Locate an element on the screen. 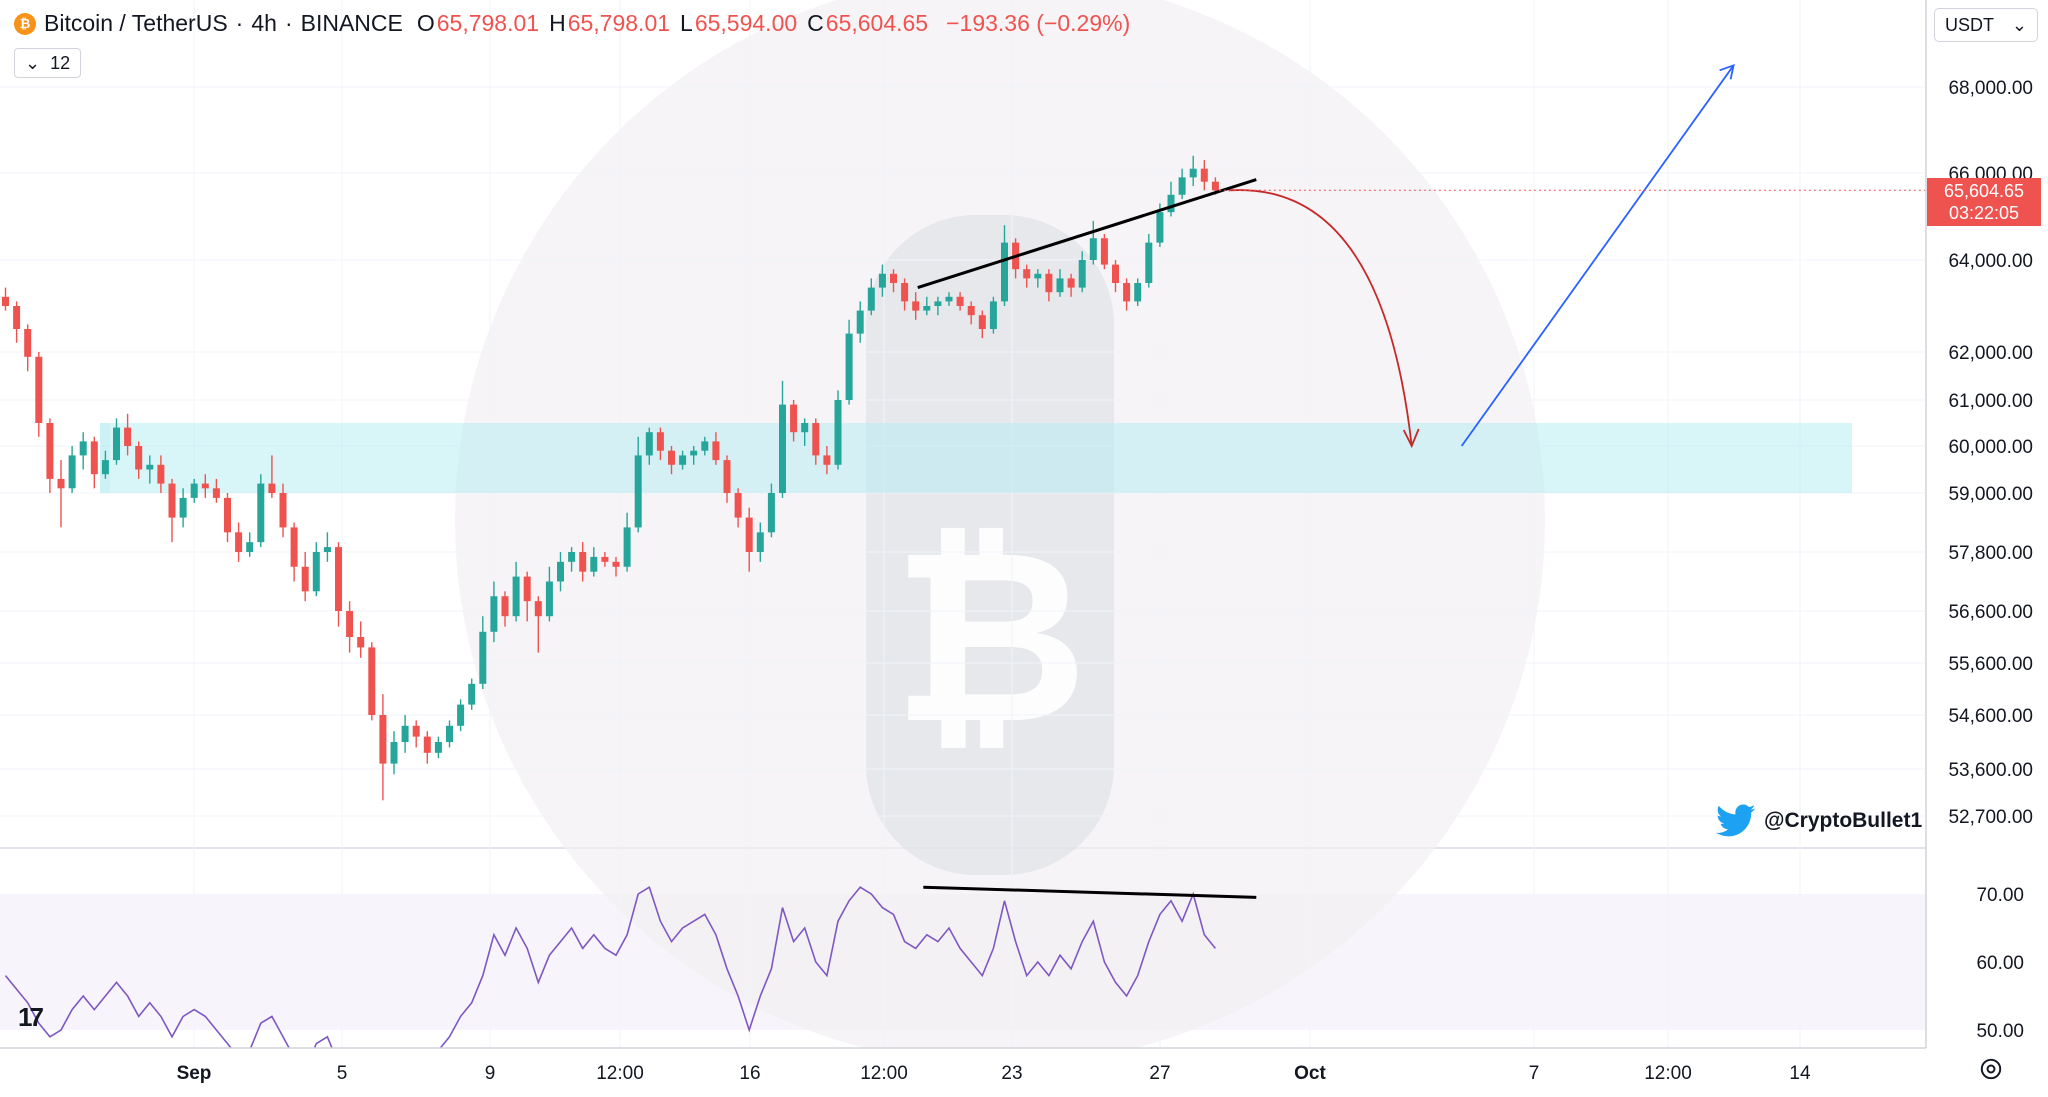 This screenshot has width=2048, height=1097. rally-projection-arrow is located at coordinates (1597, 255).